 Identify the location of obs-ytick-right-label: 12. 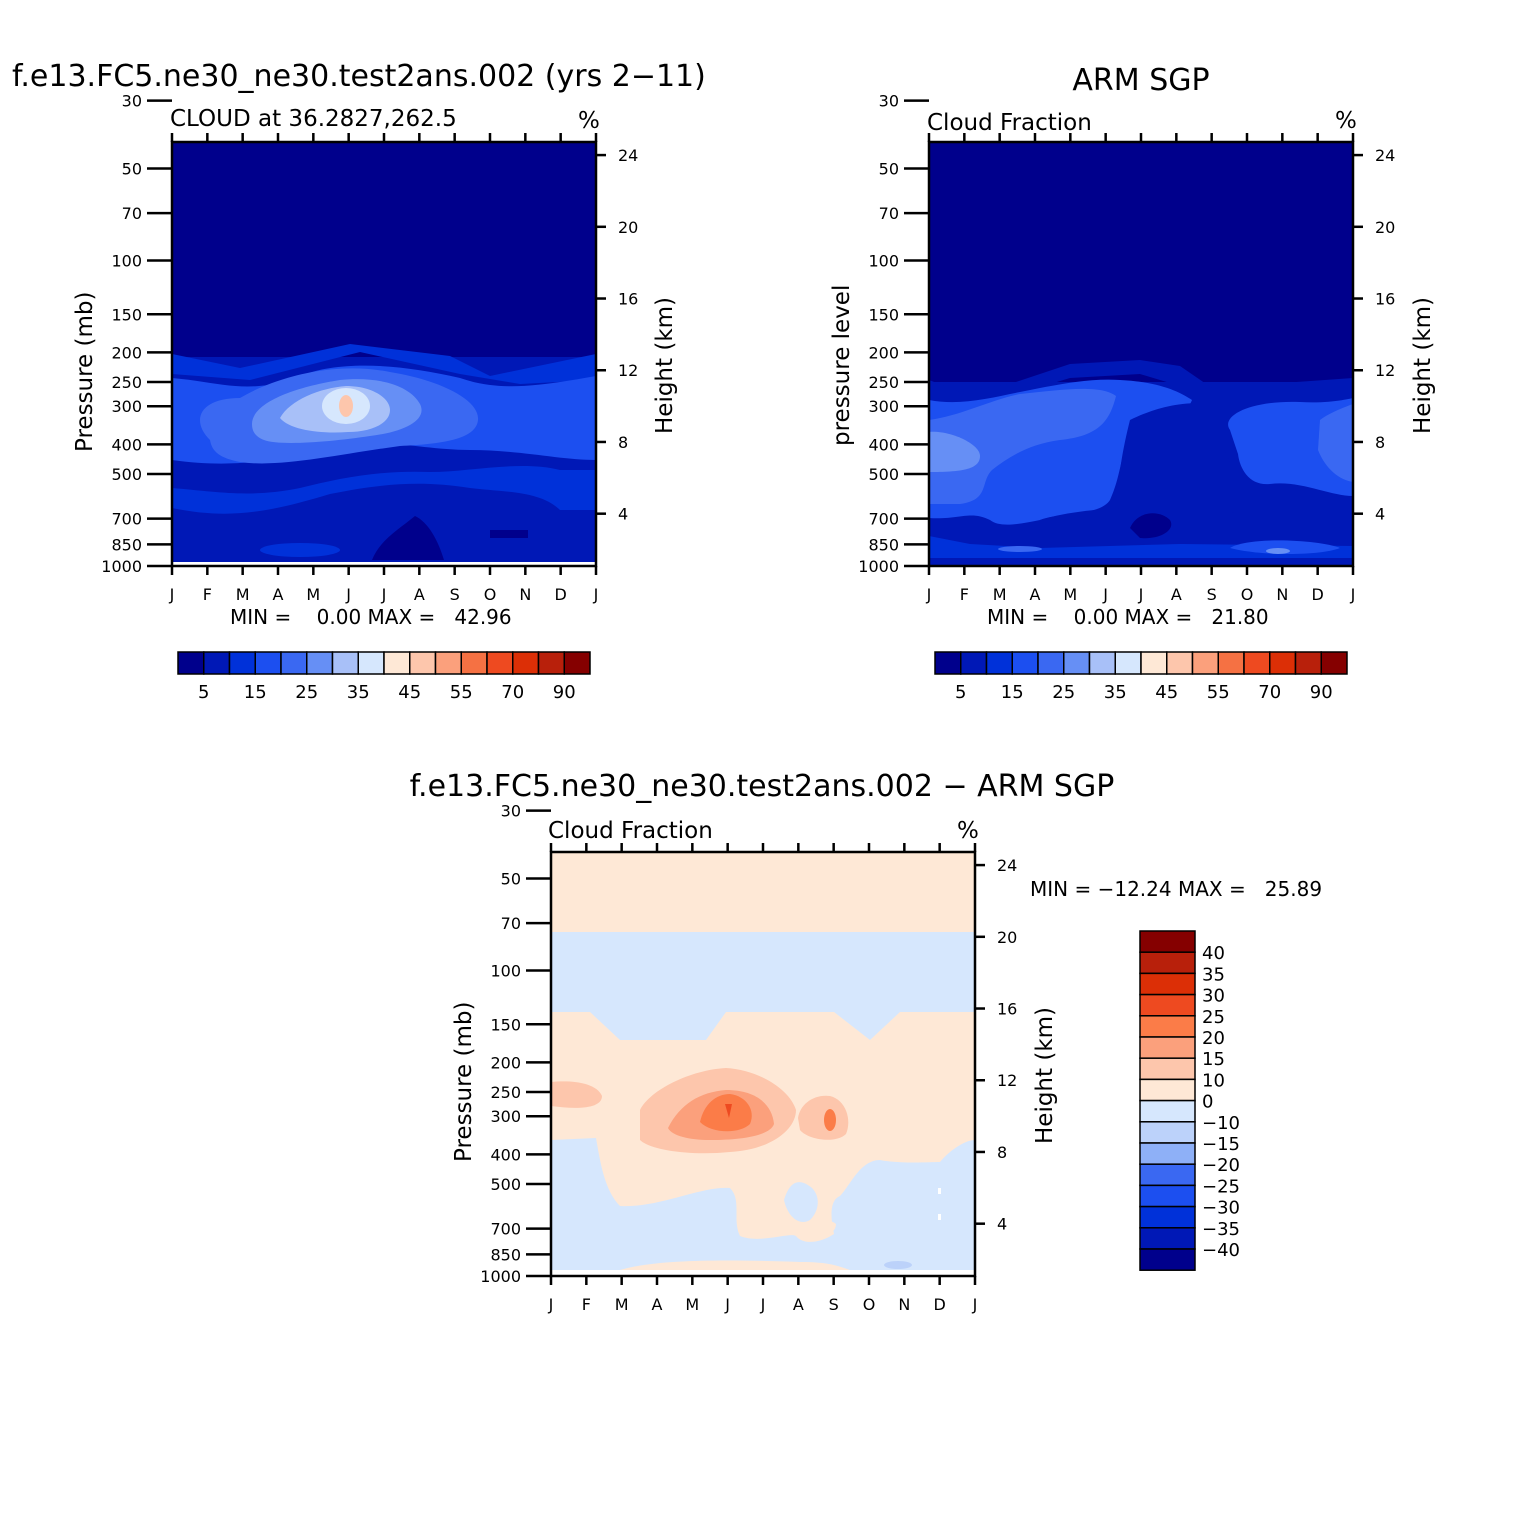
(1385, 370).